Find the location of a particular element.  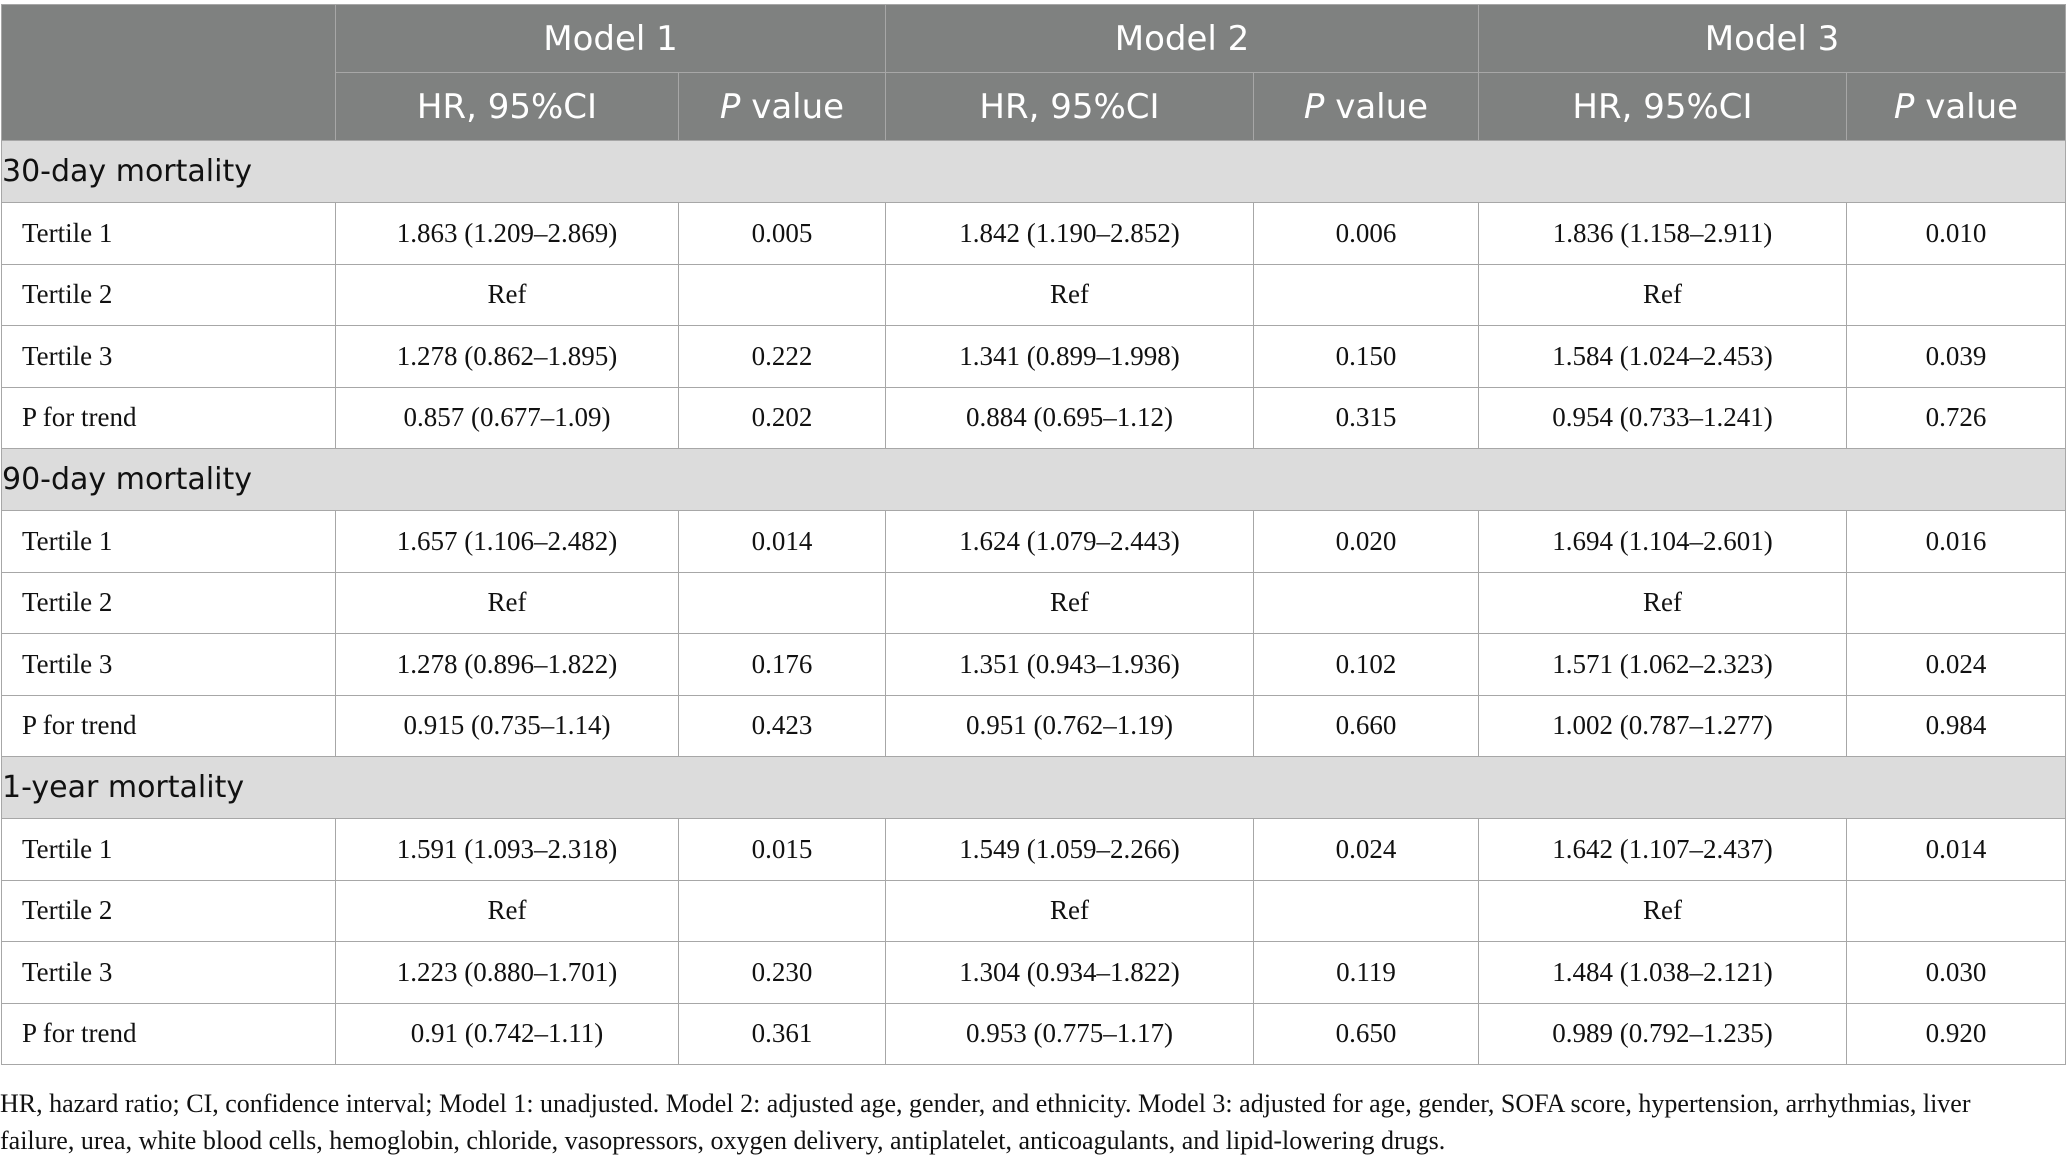

hr-ci-cell: 1.842 (1.190–2.852) is located at coordinates (1069, 233).